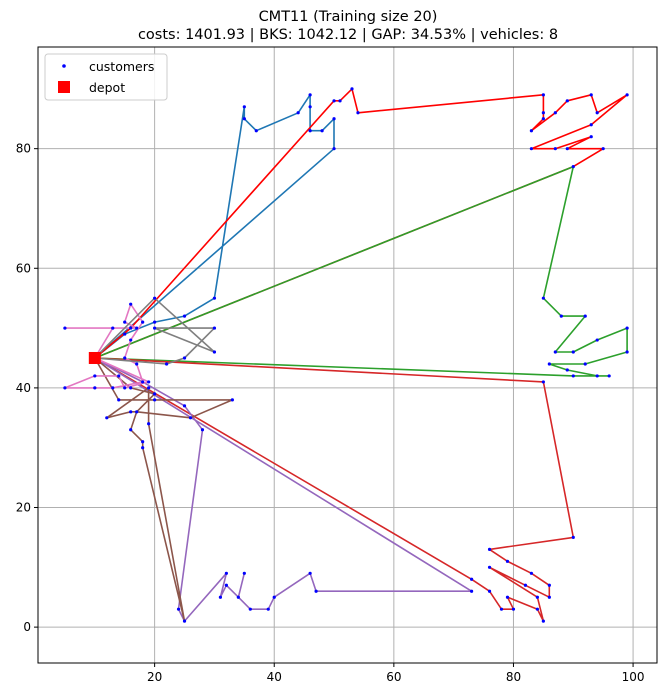  Describe the element at coordinates (107, 87) in the screenshot. I see `legend-depot-label: depot` at that location.